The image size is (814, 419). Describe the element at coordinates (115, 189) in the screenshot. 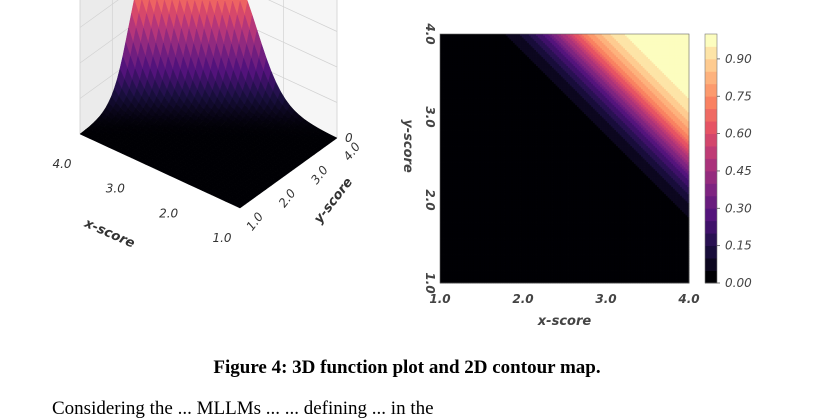

I see `x-tick-label: 3.0` at that location.